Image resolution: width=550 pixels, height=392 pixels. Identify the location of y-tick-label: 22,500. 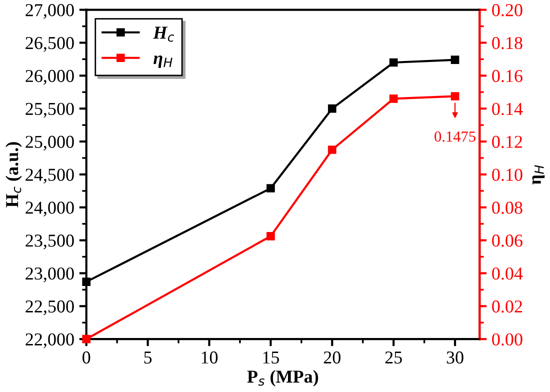
(50, 308).